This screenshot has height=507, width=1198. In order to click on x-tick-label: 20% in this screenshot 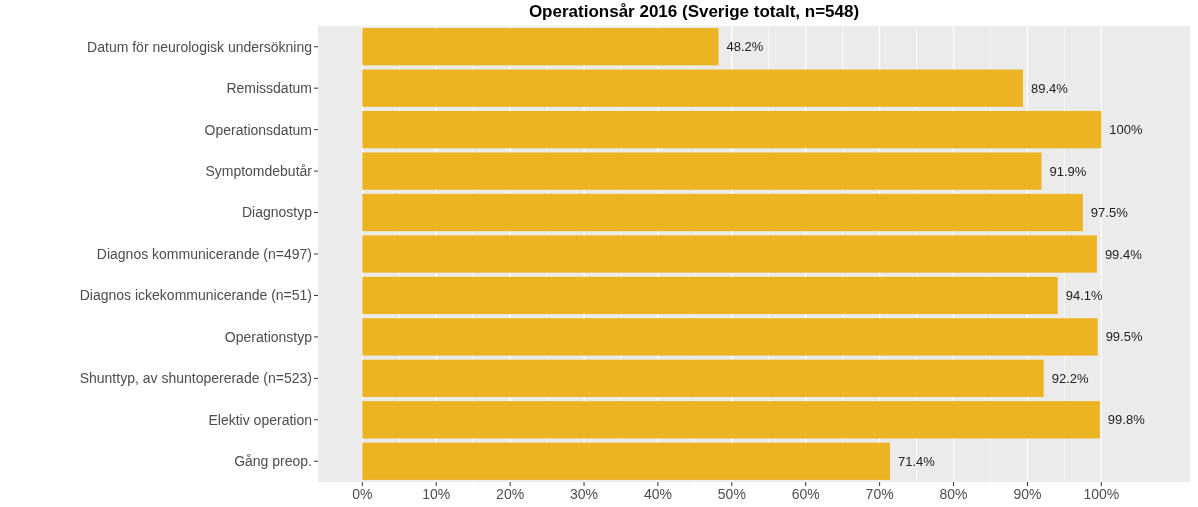, I will do `click(510, 494)`.